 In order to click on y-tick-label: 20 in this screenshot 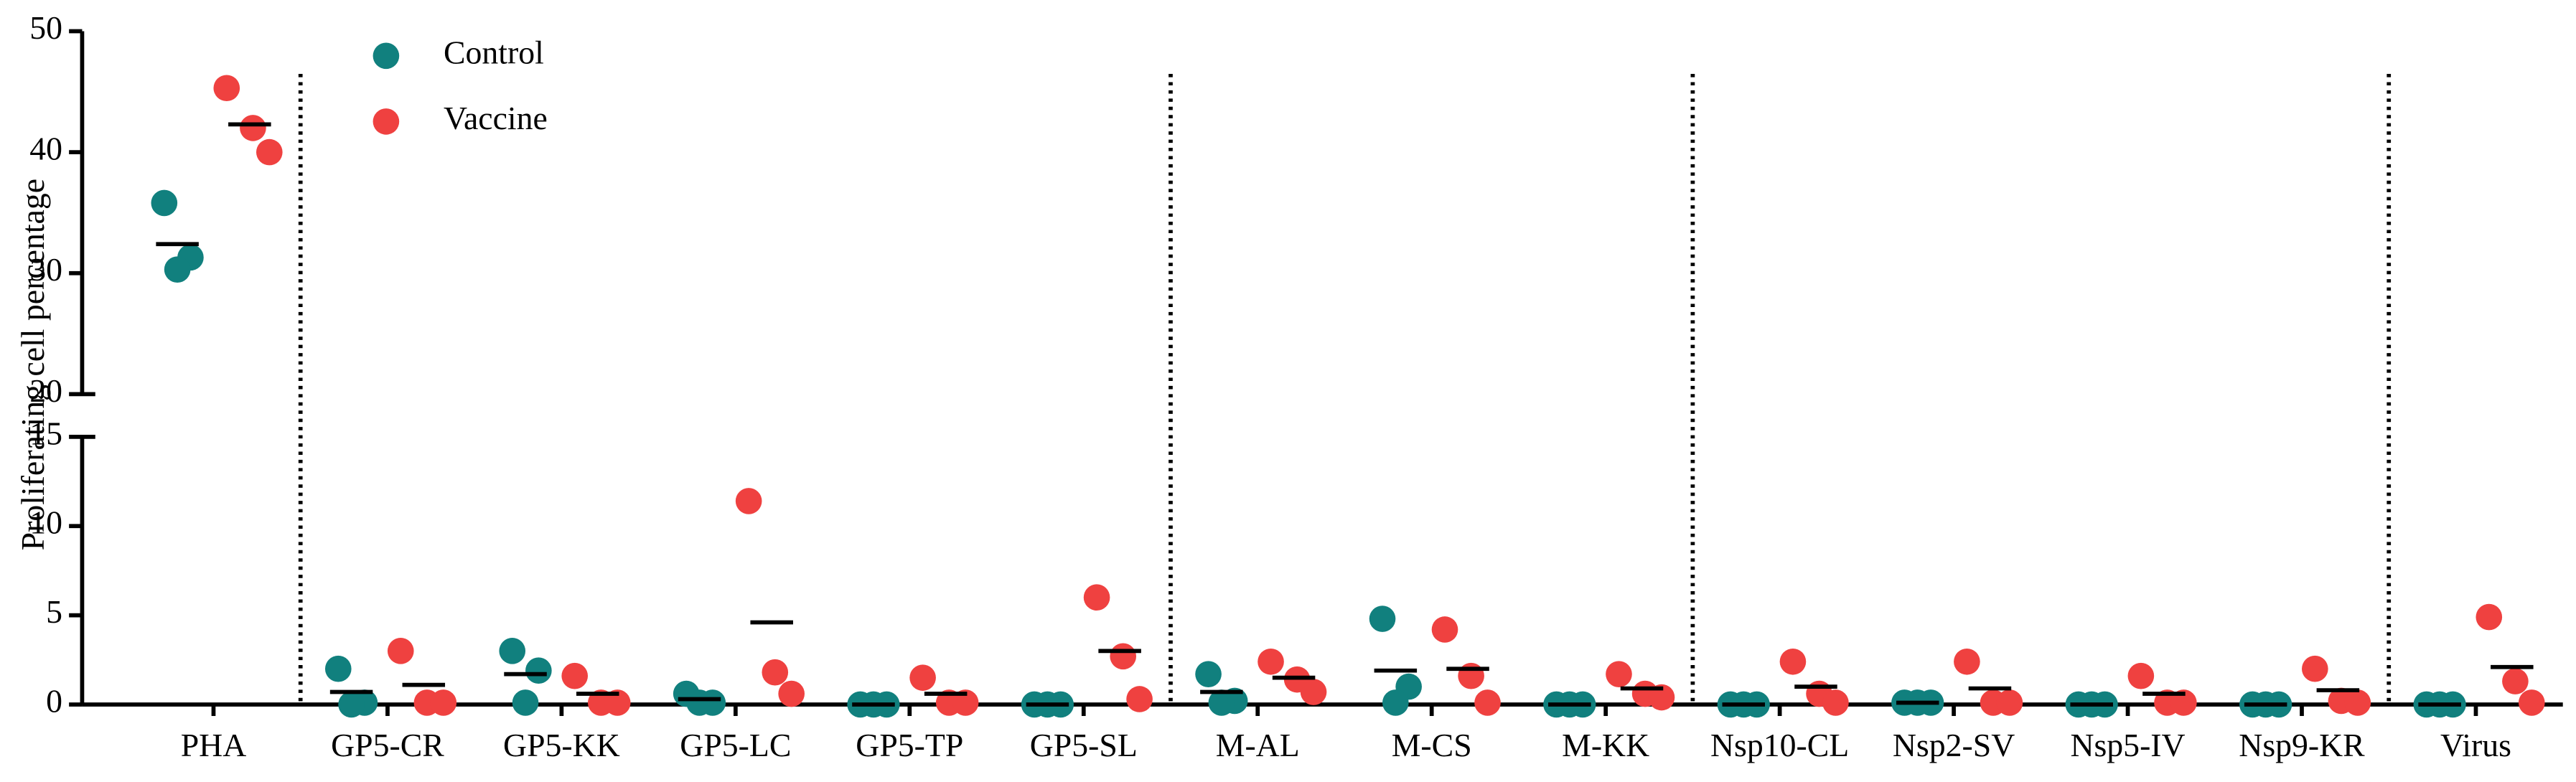, I will do `click(46, 390)`.